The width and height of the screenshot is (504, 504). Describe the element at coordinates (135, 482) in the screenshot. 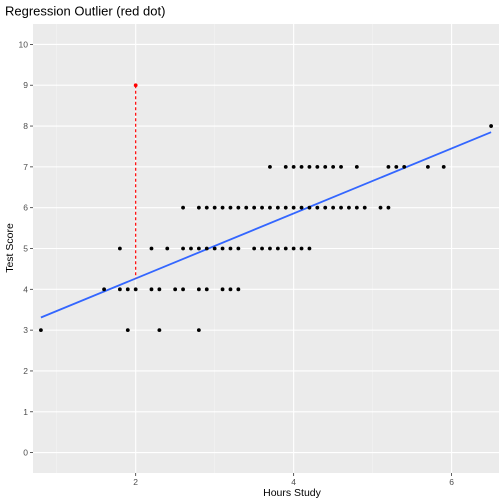

I see `x-tick-label: 2` at that location.